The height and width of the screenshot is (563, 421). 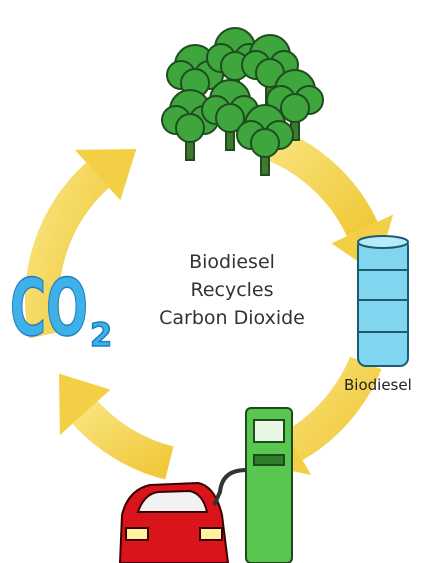 I want to click on co2-label: CO, so click(x=49, y=309).